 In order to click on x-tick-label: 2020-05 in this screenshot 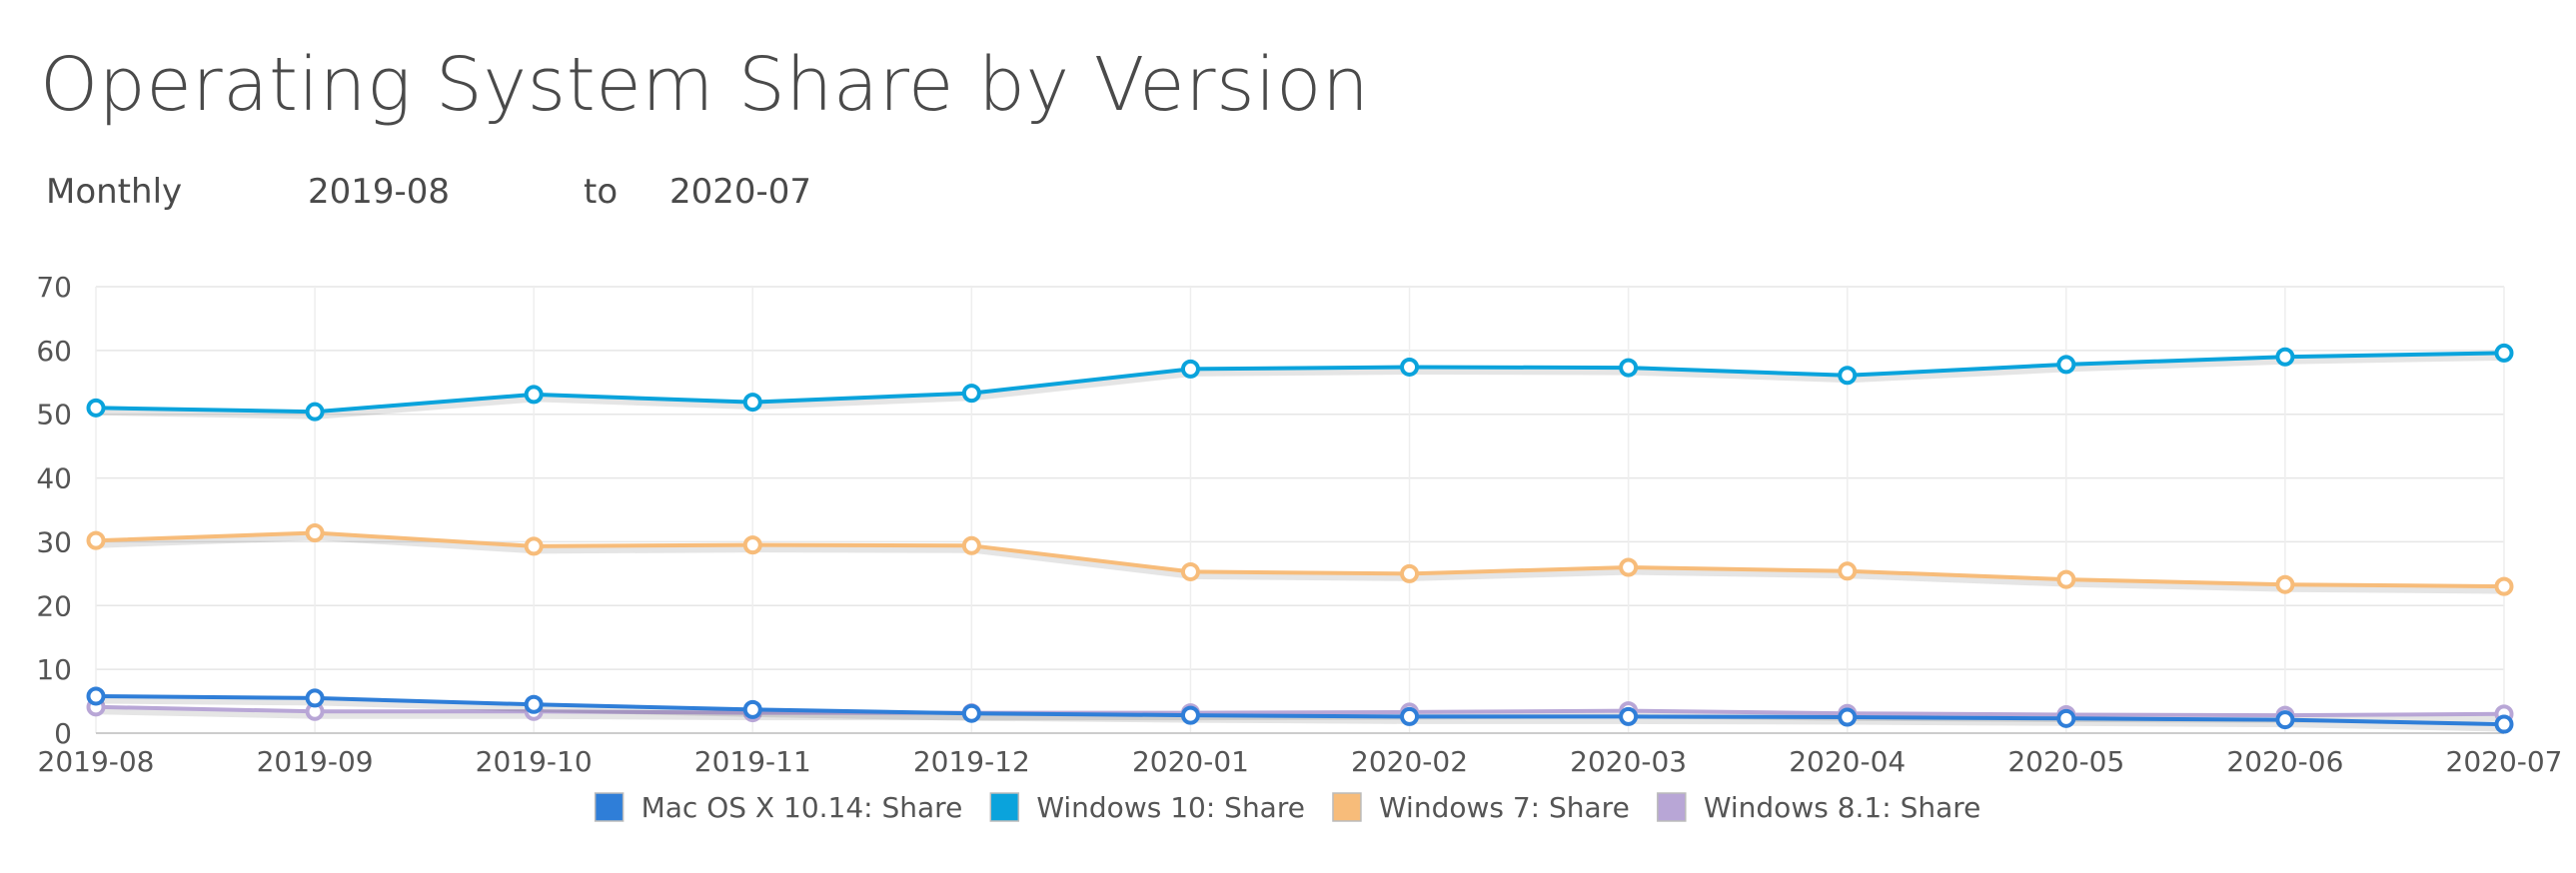, I will do `click(2065, 761)`.